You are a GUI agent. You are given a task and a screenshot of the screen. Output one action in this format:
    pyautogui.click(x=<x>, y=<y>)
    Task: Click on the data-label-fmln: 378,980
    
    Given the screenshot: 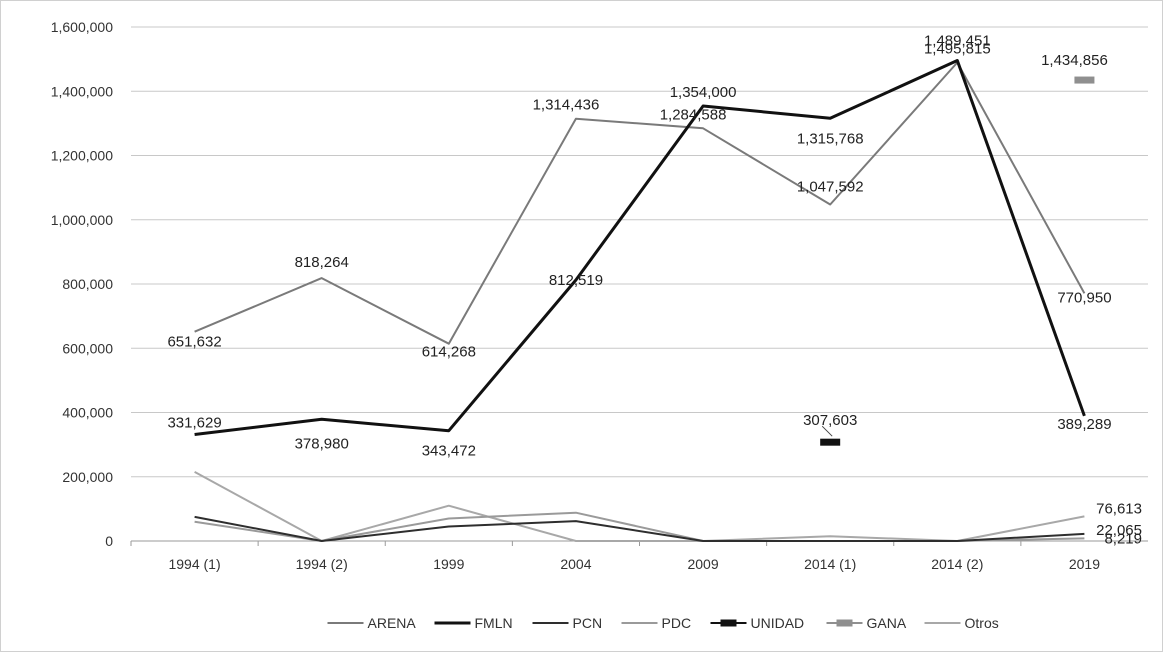 What is the action you would take?
    pyautogui.click(x=322, y=443)
    